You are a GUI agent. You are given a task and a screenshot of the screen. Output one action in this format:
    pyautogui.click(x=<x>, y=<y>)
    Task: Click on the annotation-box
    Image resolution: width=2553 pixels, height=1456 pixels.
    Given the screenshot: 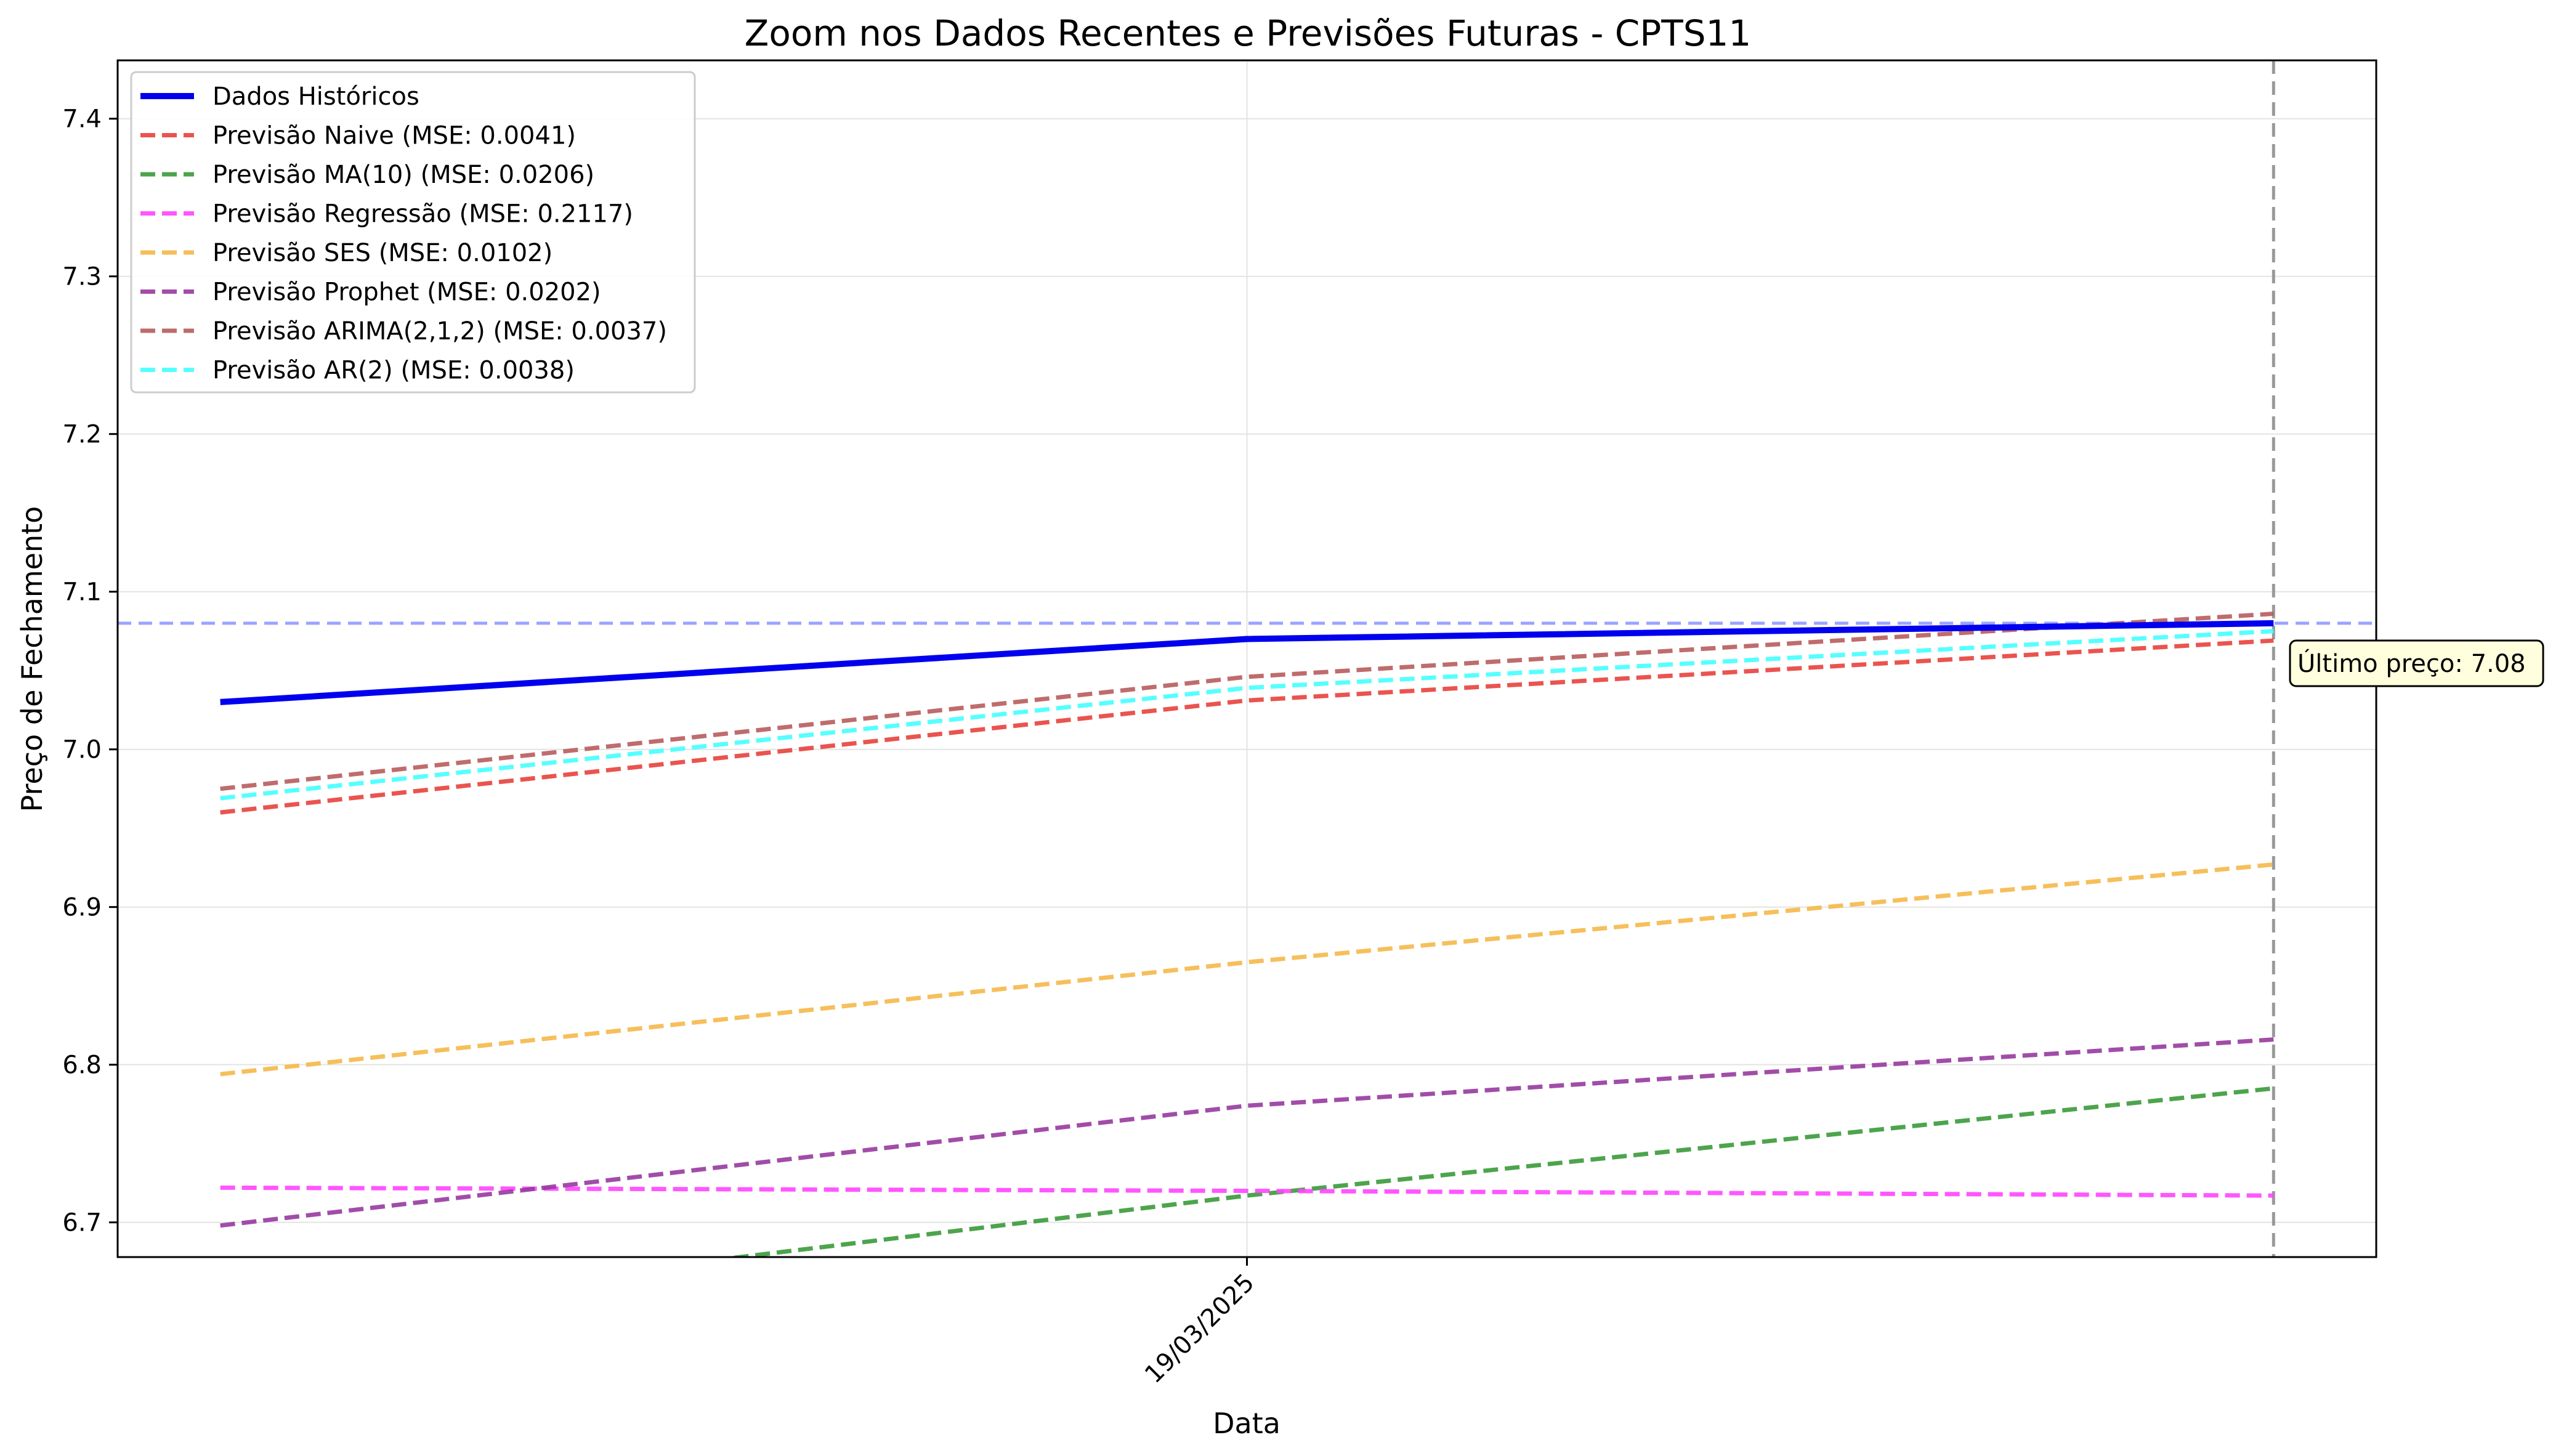 What is the action you would take?
    pyautogui.click(x=2416, y=663)
    